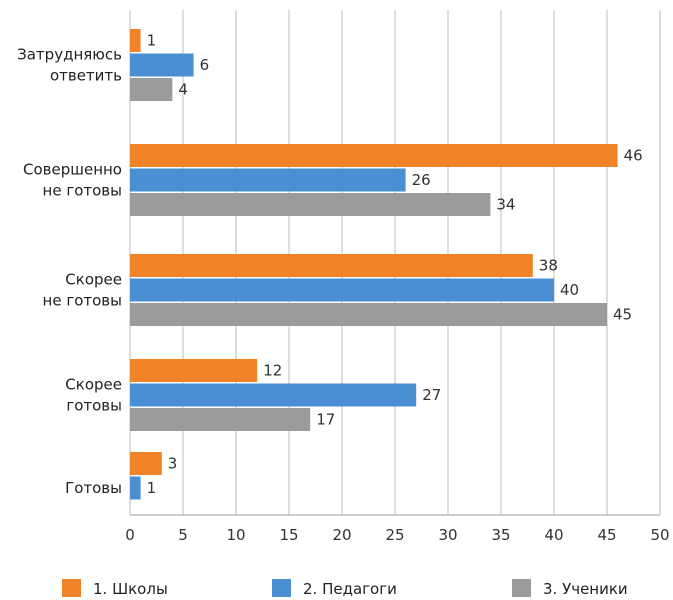 Image resolution: width=673 pixels, height=600 pixels. Describe the element at coordinates (183, 535) in the screenshot. I see `x-tick-label-5: 5` at that location.